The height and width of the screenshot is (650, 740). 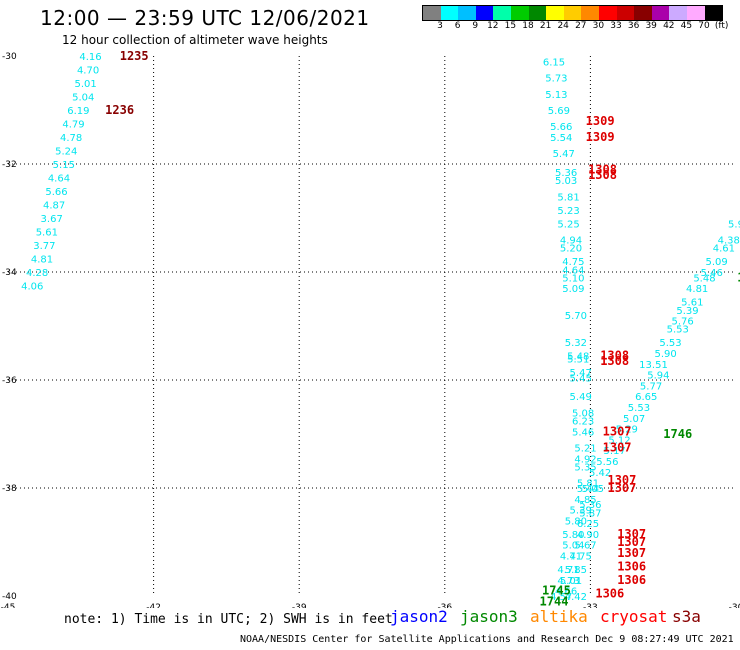 What do you see at coordinates (581, 378) in the screenshot?
I see `swh-value: 5.45` at bounding box center [581, 378].